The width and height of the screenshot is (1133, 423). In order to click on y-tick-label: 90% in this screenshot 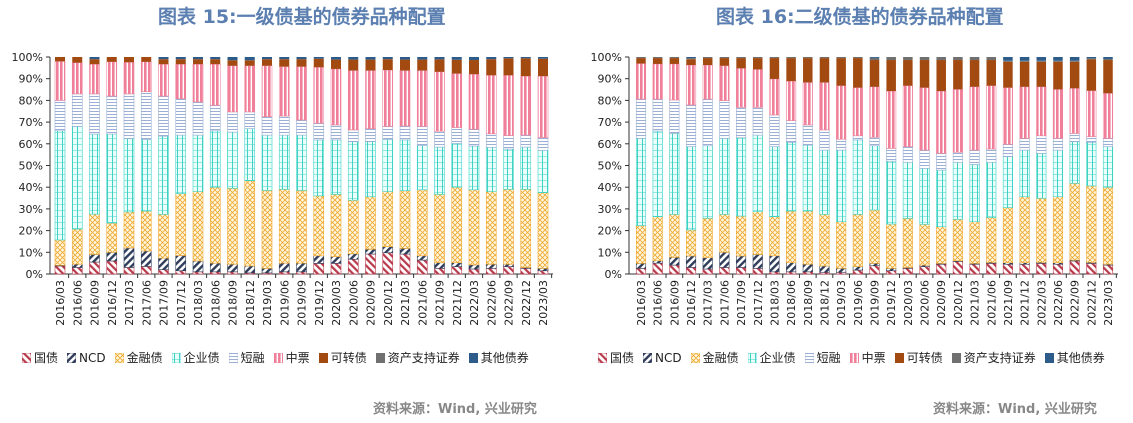, I will do `click(31, 79)`.